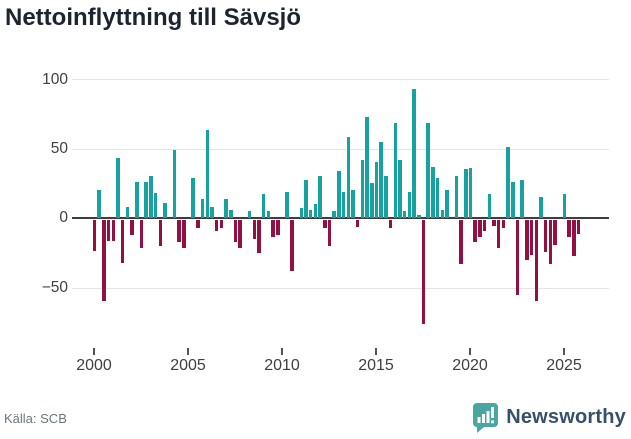 The height and width of the screenshot is (439, 631). I want to click on bar-2007Q4, so click(240, 234).